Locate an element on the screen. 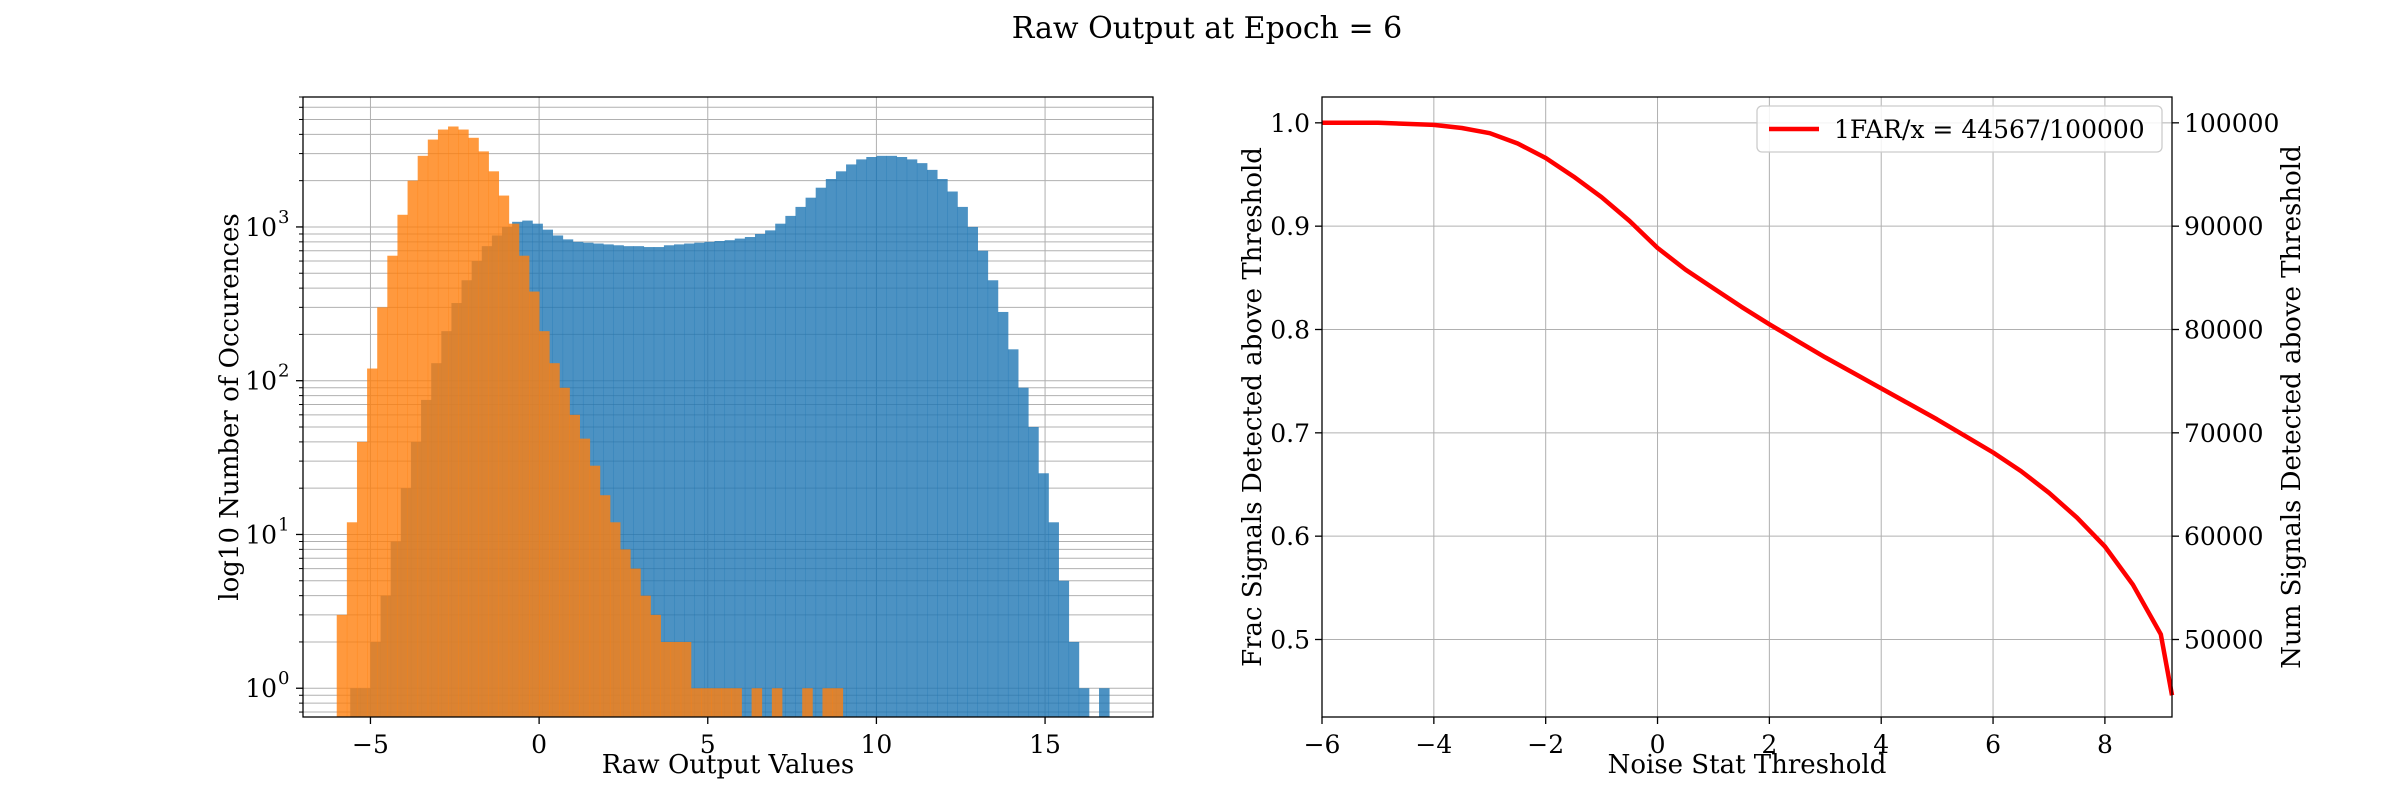 This screenshot has width=2400, height=800. x-tick-label: 6 is located at coordinates (1993, 744).